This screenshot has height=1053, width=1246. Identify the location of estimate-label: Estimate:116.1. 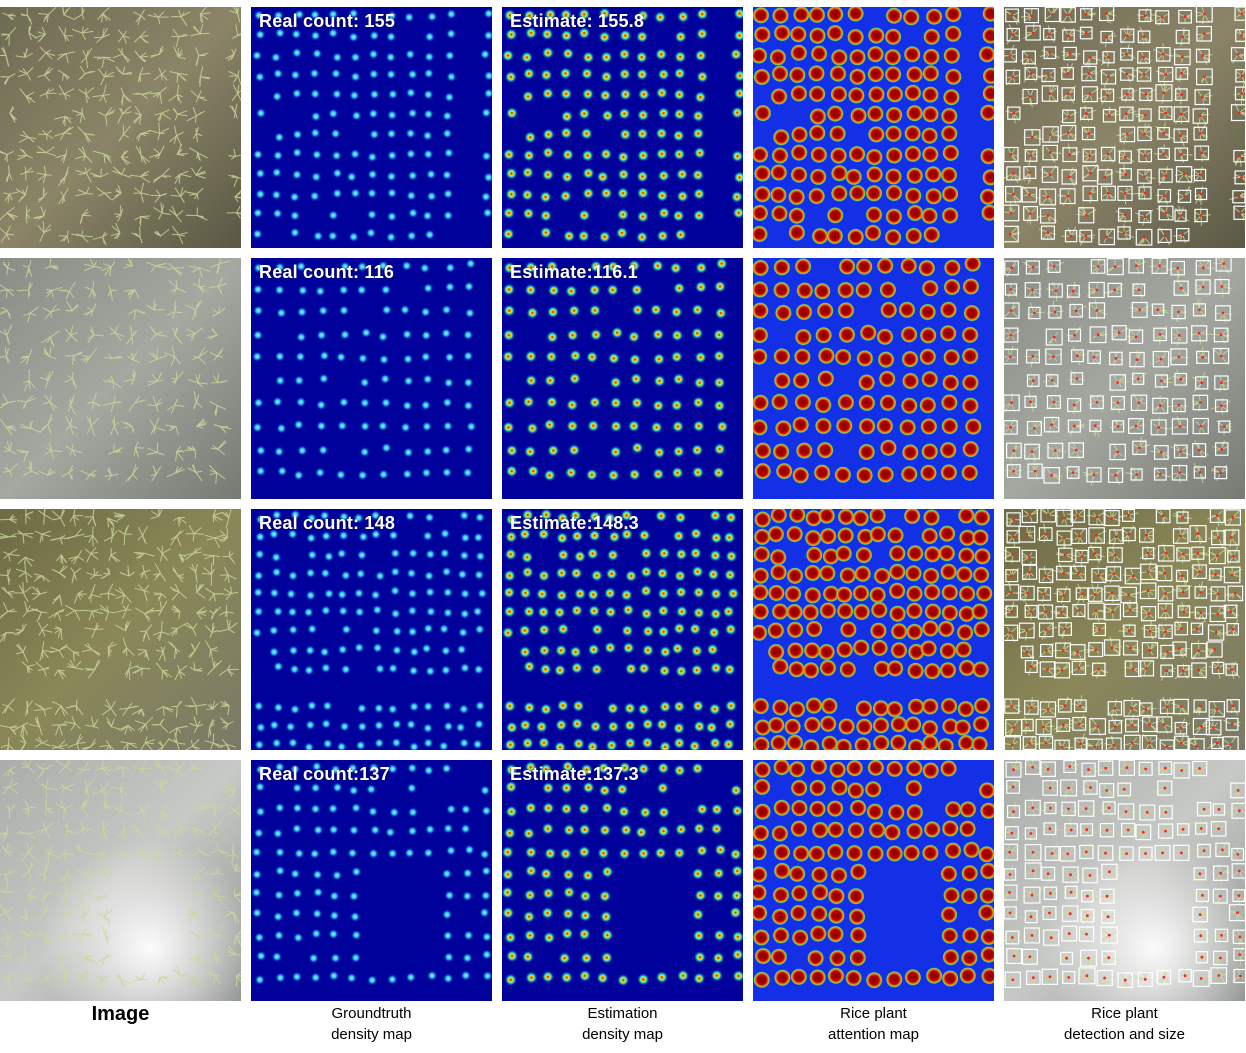
(574, 272).